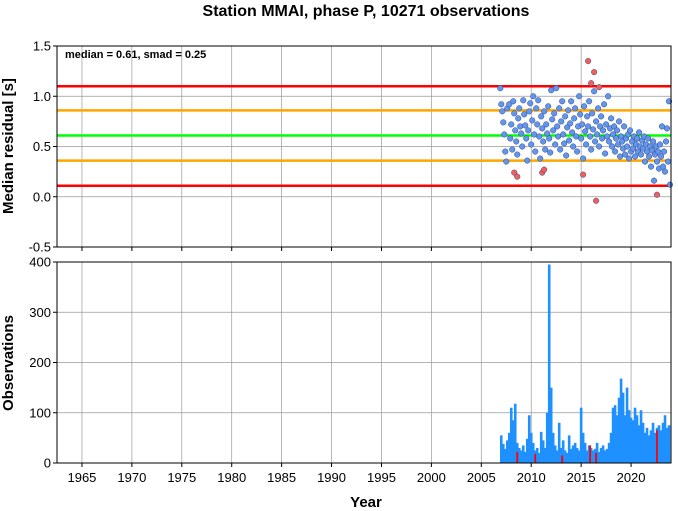 The image size is (678, 511). What do you see at coordinates (40, 312) in the screenshot?
I see `observations-y-tick-label: 300` at bounding box center [40, 312].